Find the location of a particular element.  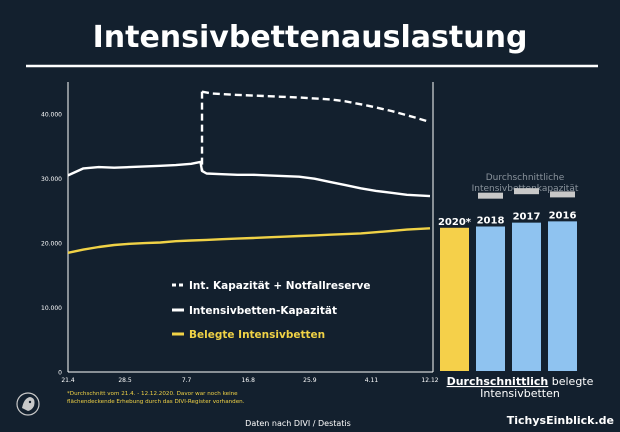

x-tick-labels: 21.4 28.5 7.7 16.8 25.9 4.11 12.12 is located at coordinates (249, 380).